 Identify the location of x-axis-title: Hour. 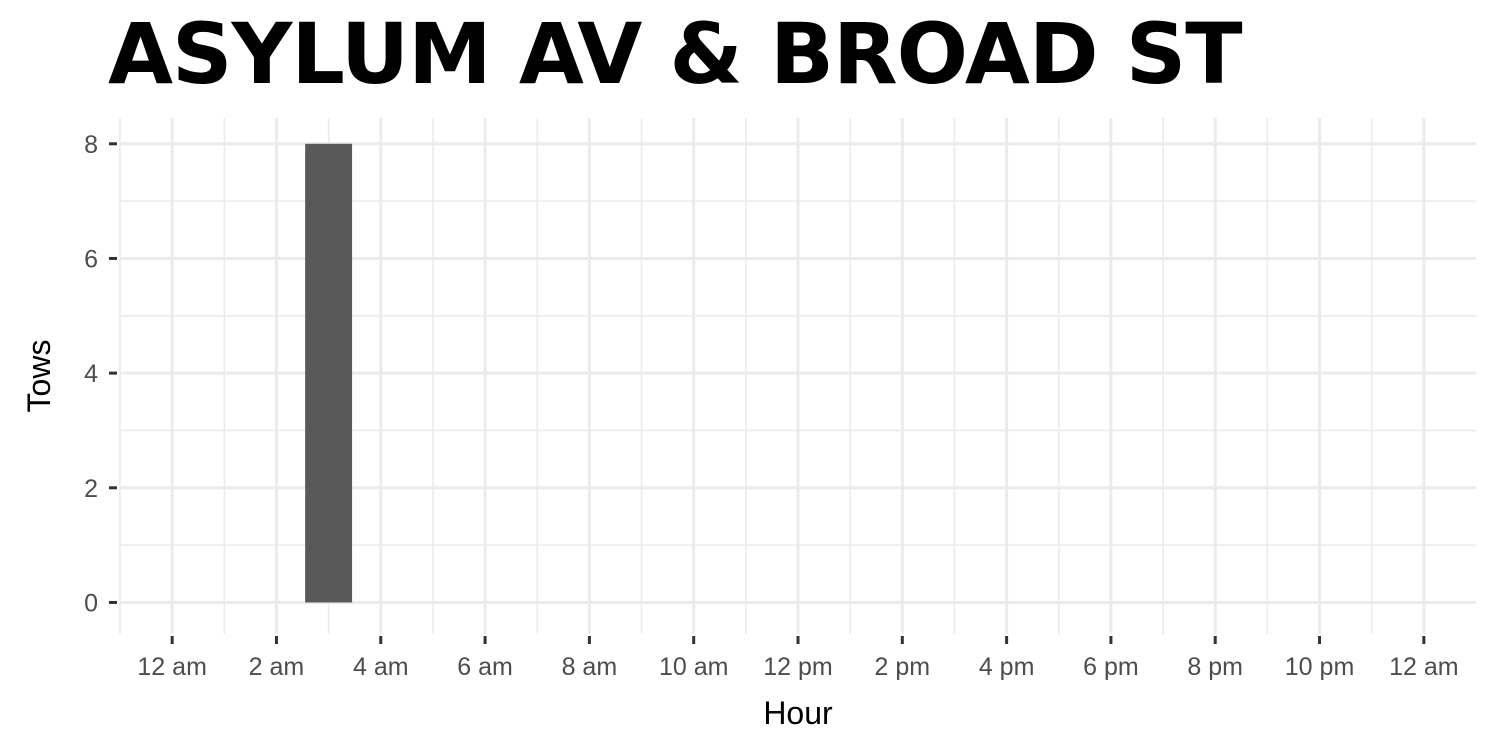
(798, 713).